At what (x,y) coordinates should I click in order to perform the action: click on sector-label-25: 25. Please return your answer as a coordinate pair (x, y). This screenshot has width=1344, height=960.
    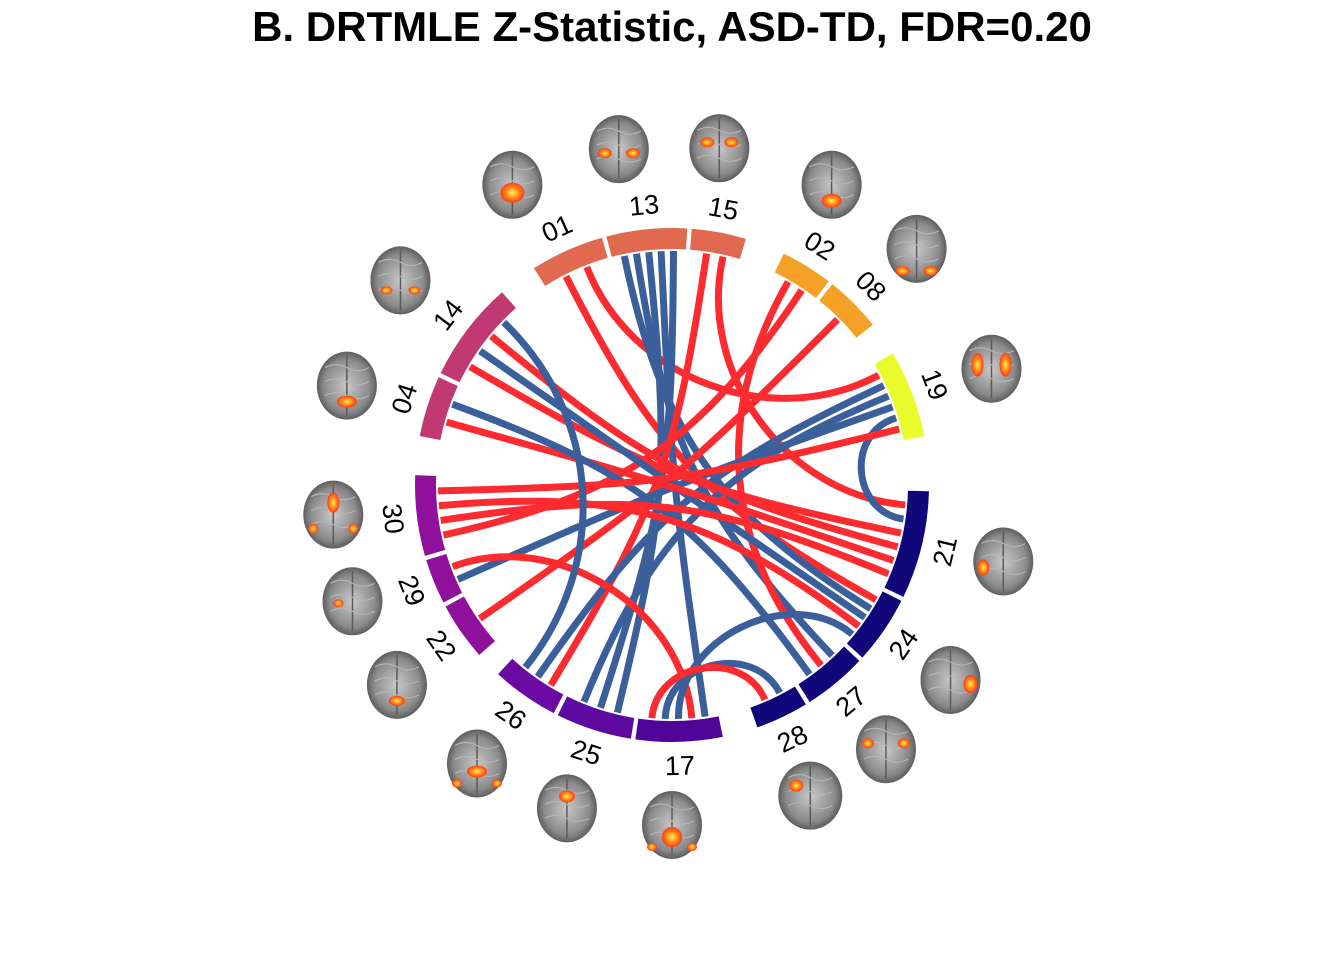
    Looking at the image, I should click on (586, 753).